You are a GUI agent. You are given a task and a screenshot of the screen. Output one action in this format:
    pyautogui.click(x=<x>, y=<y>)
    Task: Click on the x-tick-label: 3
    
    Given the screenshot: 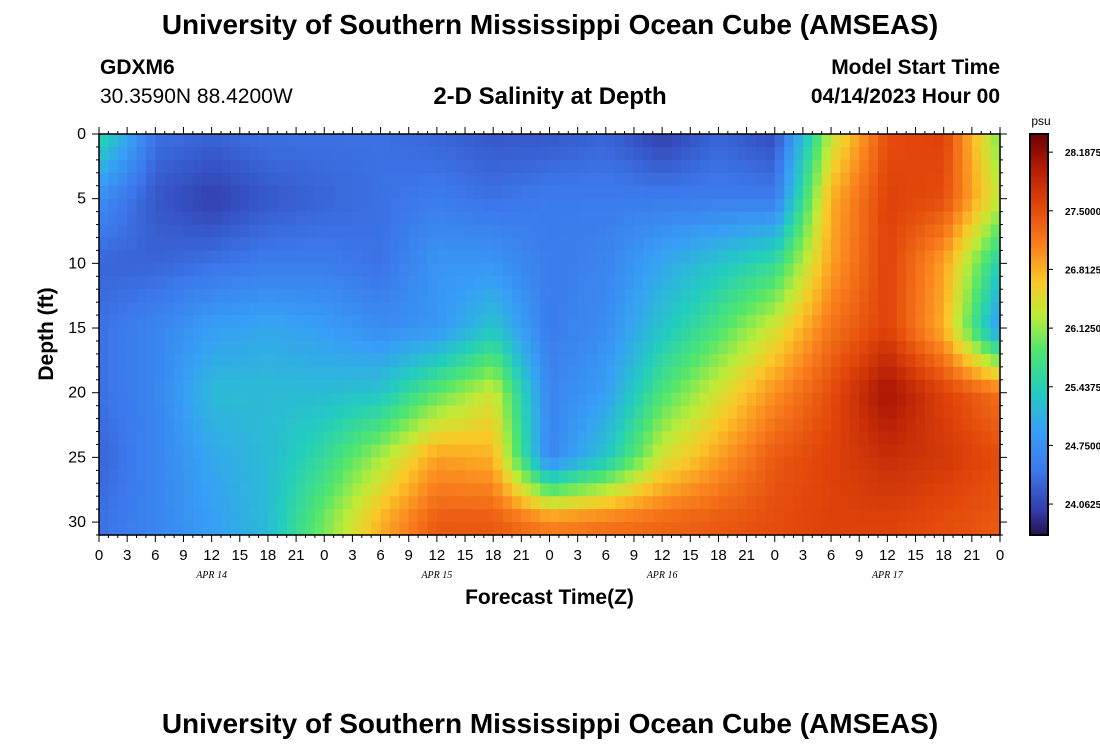 What is the action you would take?
    pyautogui.click(x=352, y=555)
    